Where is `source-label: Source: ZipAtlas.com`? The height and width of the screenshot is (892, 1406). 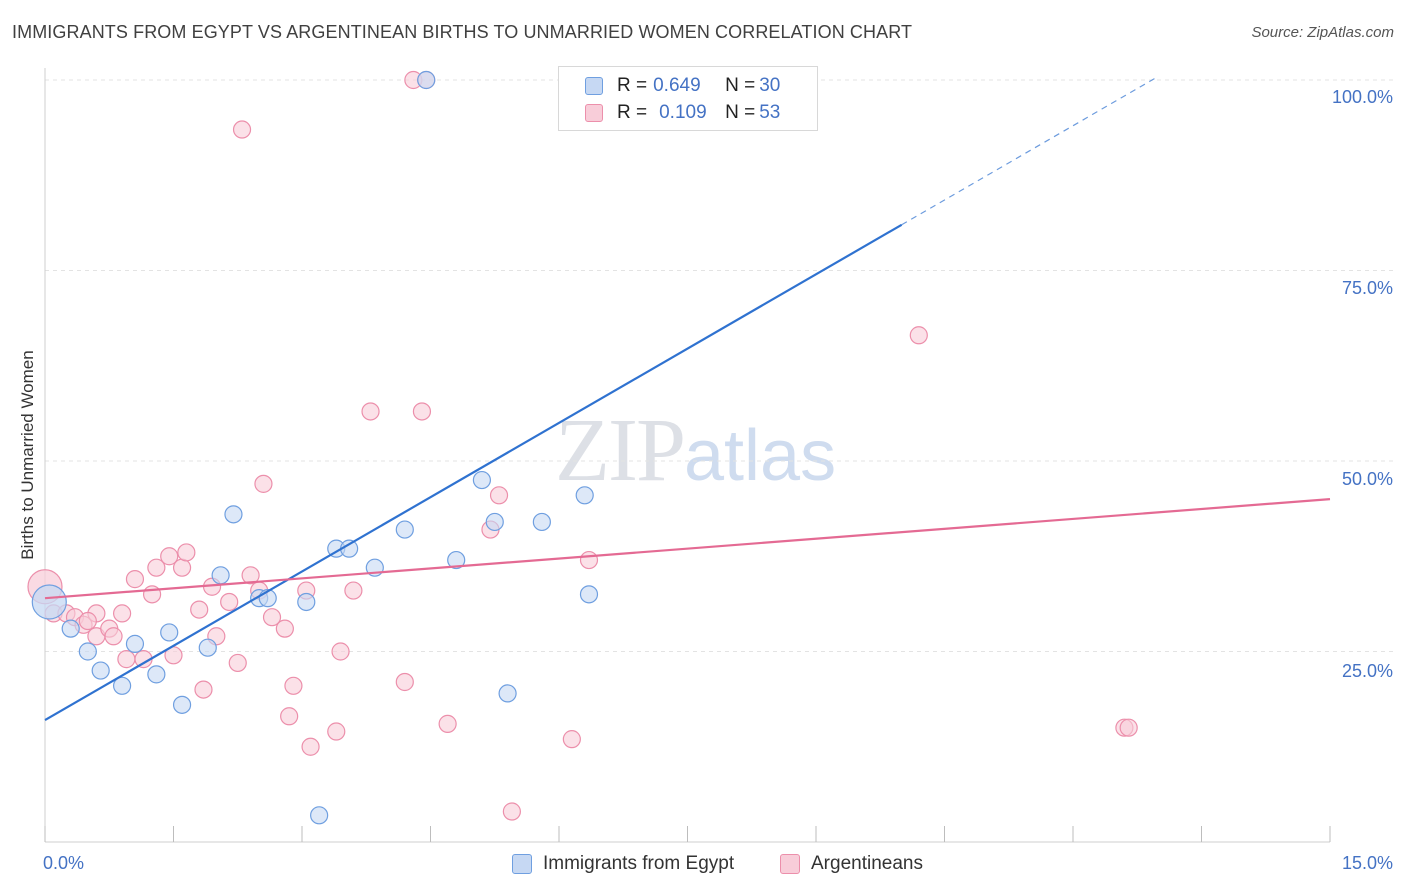
source-label: Source: ZipAtlas.com is located at coordinates (1322, 32).